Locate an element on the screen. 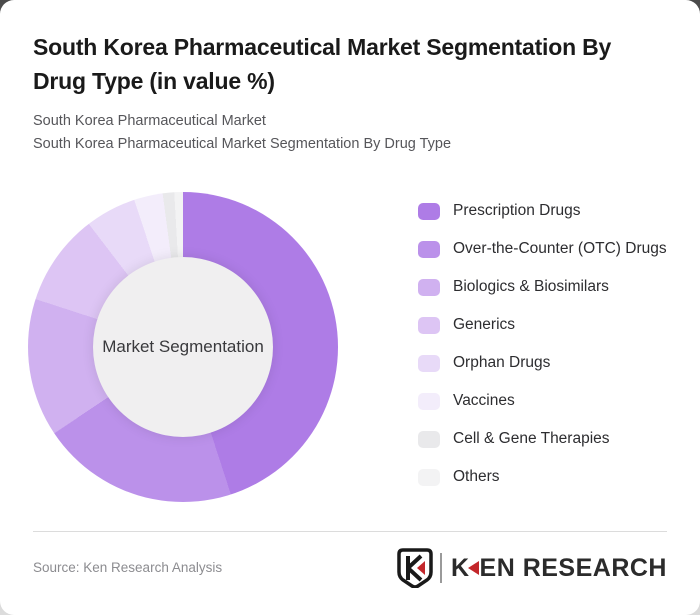 The width and height of the screenshot is (700, 615). logo-wordmark: K EN RESEARCH is located at coordinates (559, 568).